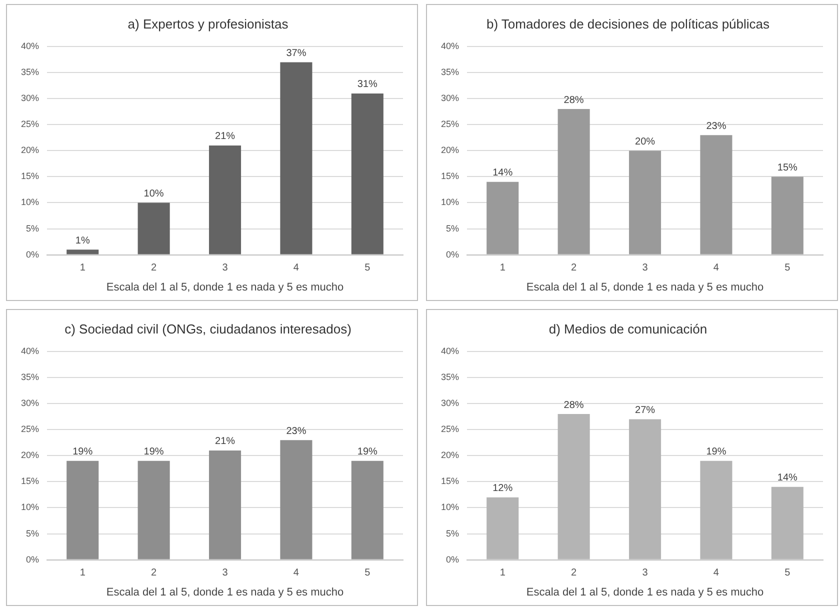 The height and width of the screenshot is (610, 840). Describe the element at coordinates (645, 142) in the screenshot. I see `data-label: 20%` at that location.